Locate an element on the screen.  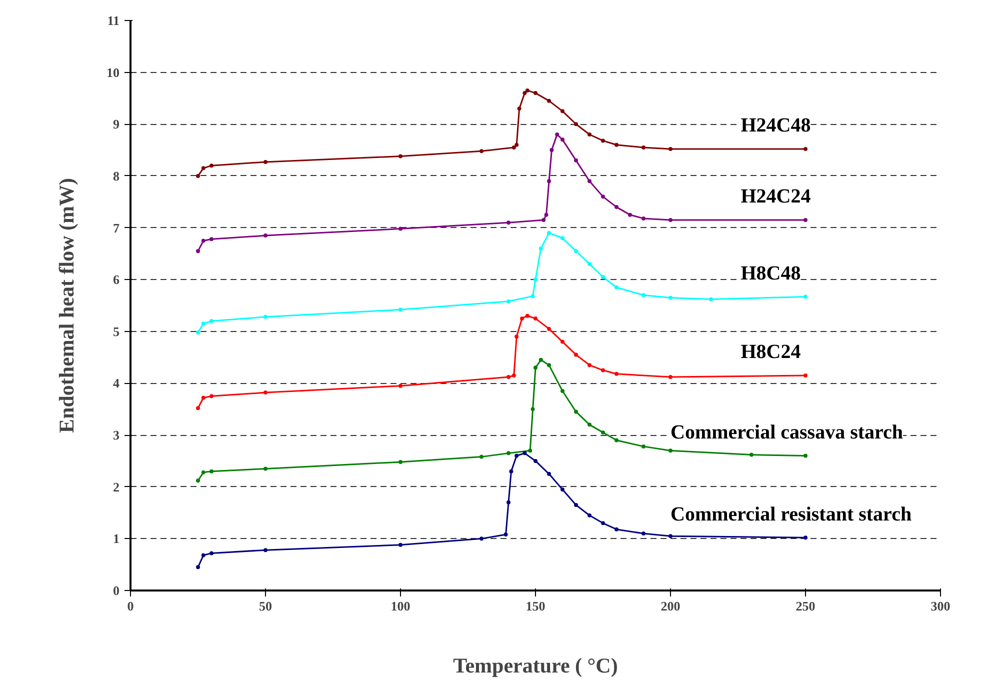
y-tick-label: 0 is located at coordinates (116, 590).